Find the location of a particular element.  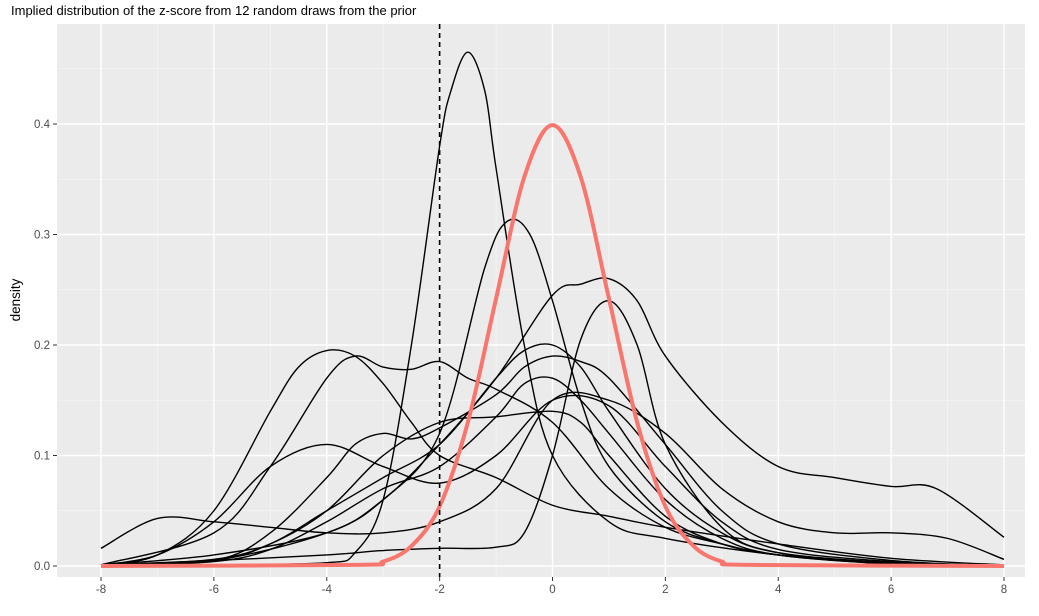

x-tick-label: 8 is located at coordinates (1004, 590).